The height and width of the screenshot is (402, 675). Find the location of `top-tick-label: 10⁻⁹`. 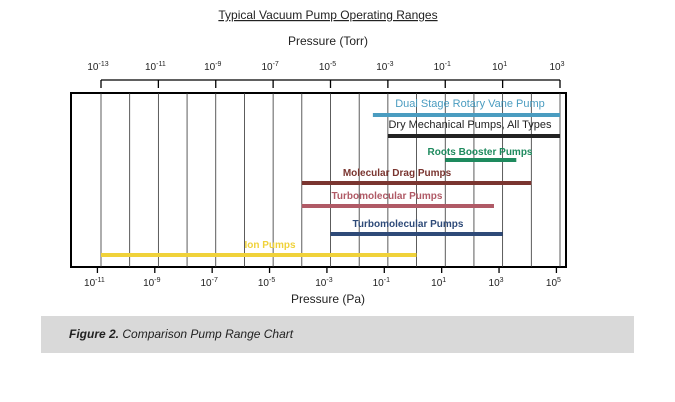

top-tick-label: 10⁻⁹ is located at coordinates (212, 67).